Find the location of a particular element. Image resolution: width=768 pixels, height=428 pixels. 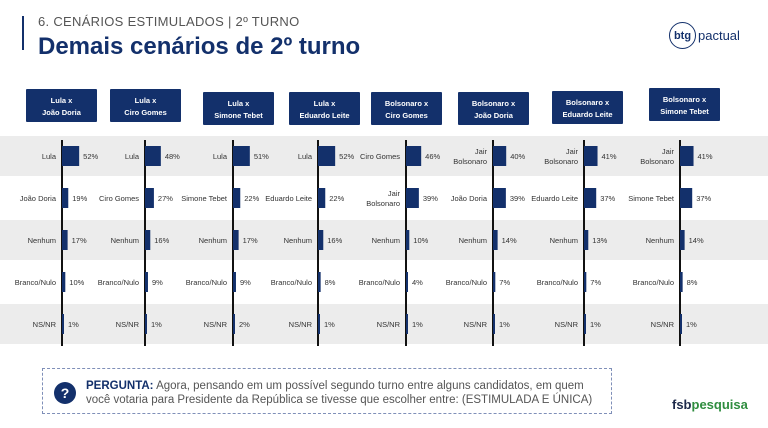

bar-value-label: 10% is located at coordinates (420, 240).